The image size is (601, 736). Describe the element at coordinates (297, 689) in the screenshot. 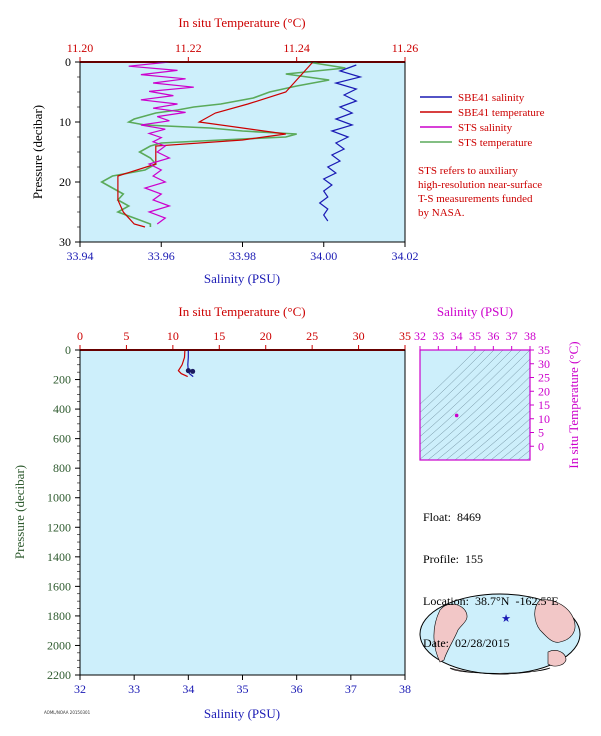

I see `bottom-sal-tick-label: 36` at that location.